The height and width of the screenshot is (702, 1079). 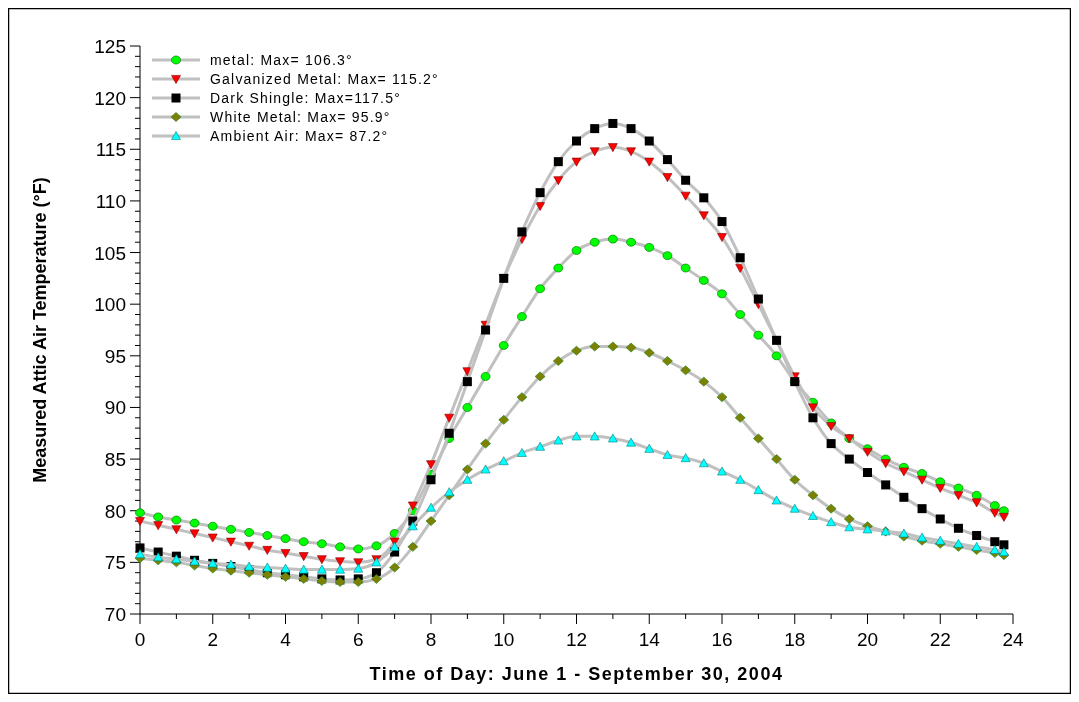 I want to click on legend-label: Galvanized Metal: Max= 115.2°, so click(x=324, y=79).